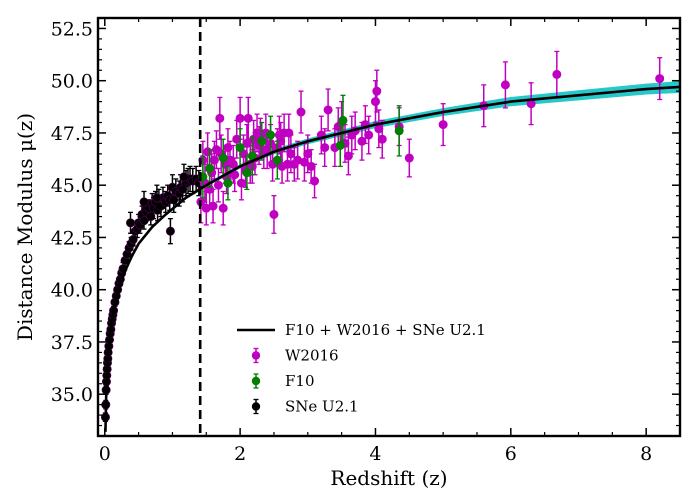 The image size is (700, 500). Describe the element at coordinates (72, 134) in the screenshot. I see `y-tick-label: 47.5` at that location.